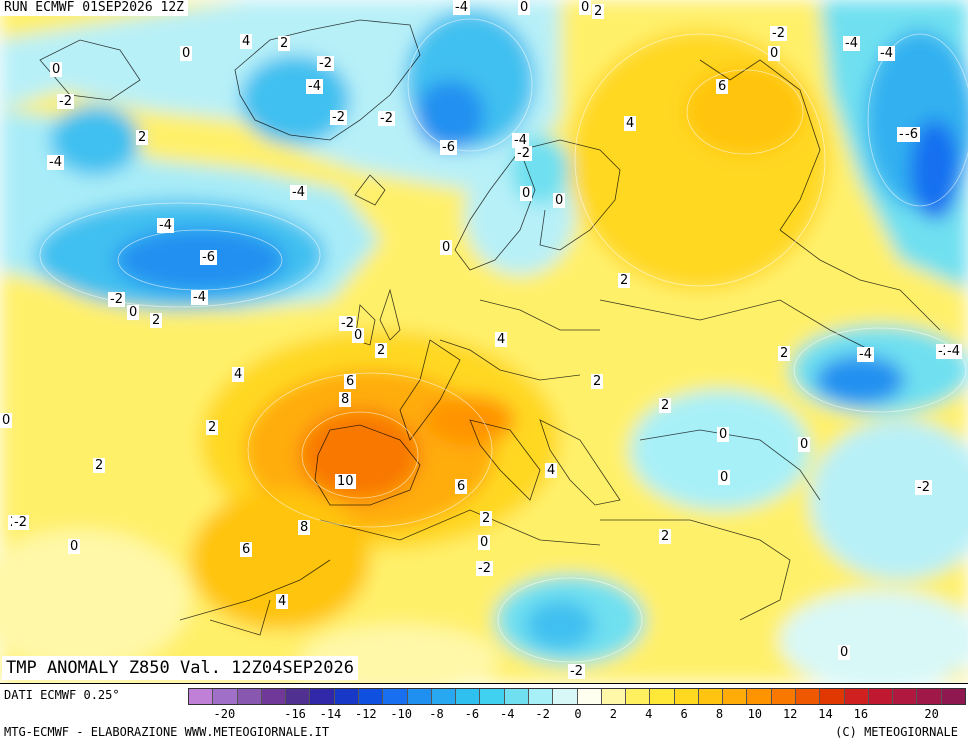 Image resolution: width=968 pixels, height=745 pixels. Describe the element at coordinates (861, 714) in the screenshot. I see `legend-tick-label: 16` at that location.